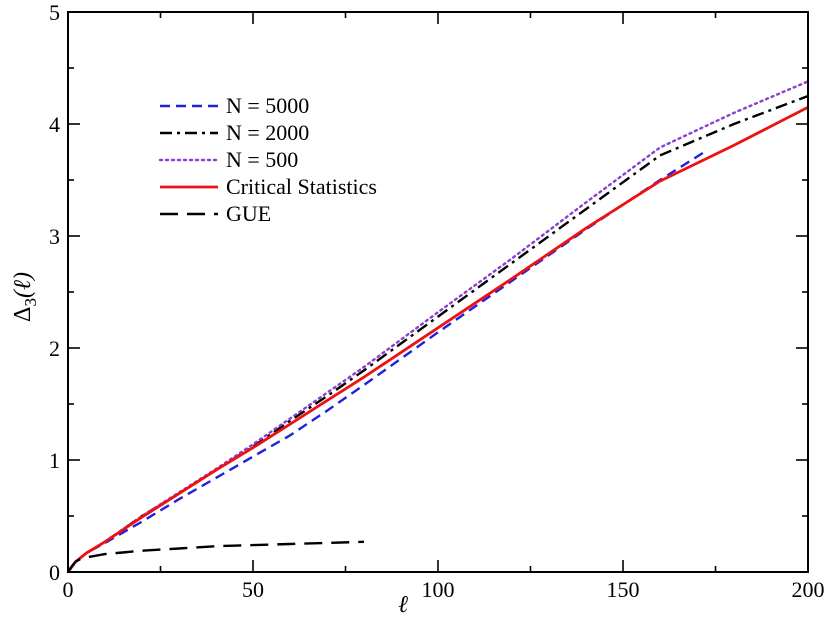 The image size is (830, 619). What do you see at coordinates (248, 213) in the screenshot?
I see `legend-label: GUE` at bounding box center [248, 213].